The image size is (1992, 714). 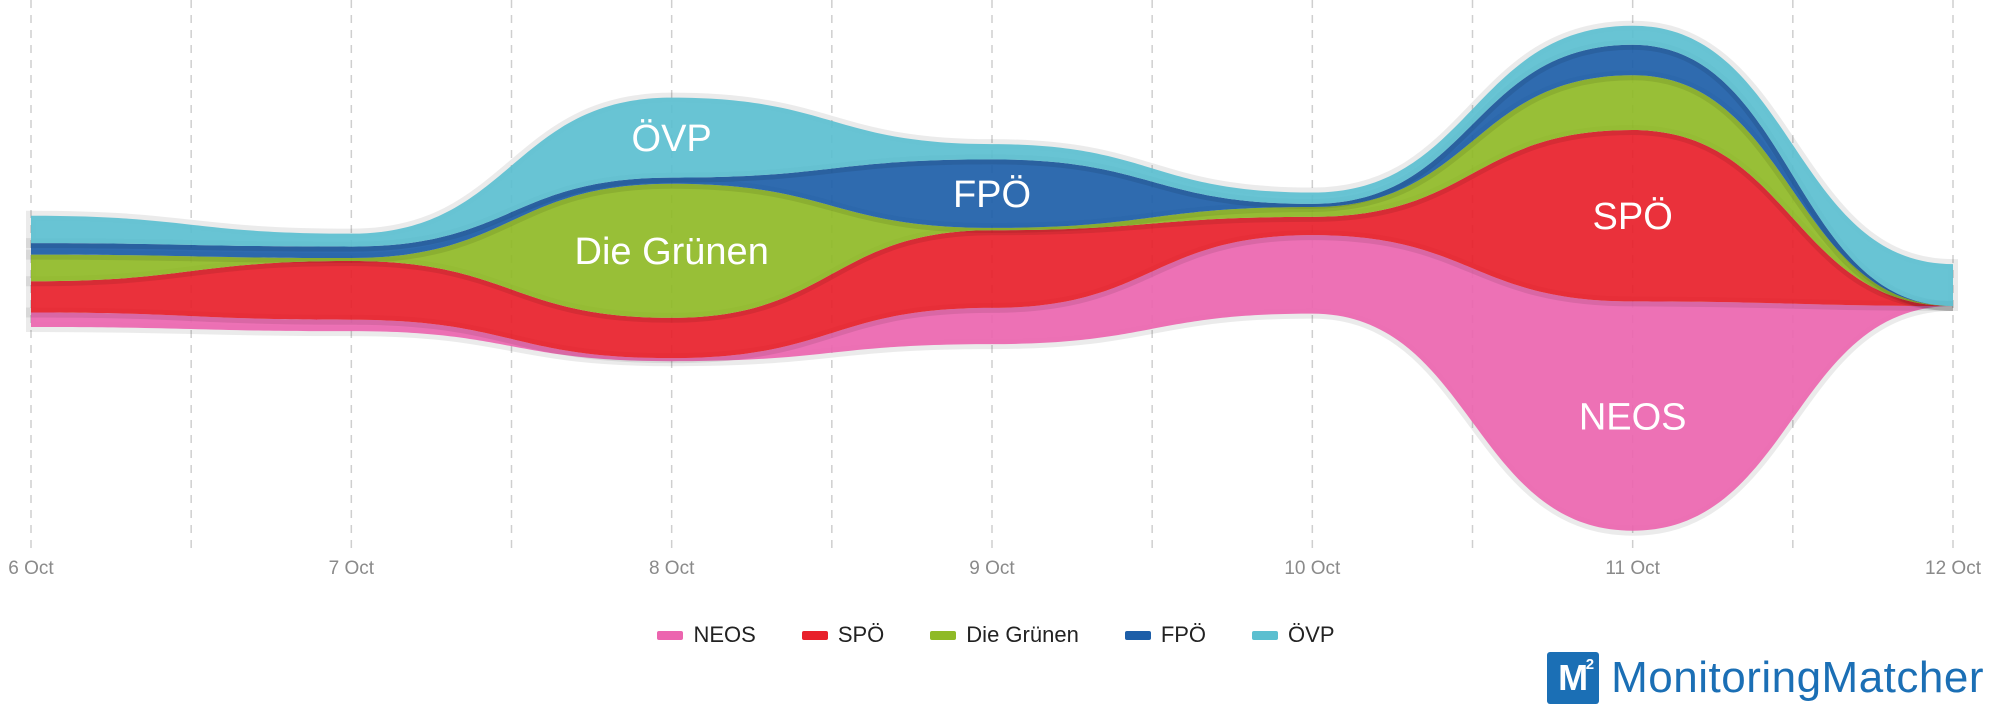 I want to click on legend-label: FPÖ, so click(x=1183, y=634).